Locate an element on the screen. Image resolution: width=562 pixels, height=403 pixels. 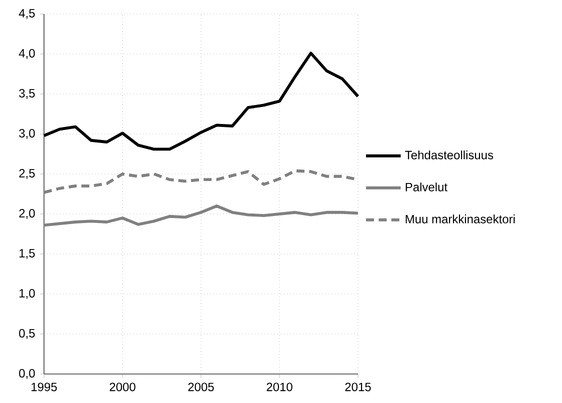
y-tick-label: 4,0 is located at coordinates (26, 54).